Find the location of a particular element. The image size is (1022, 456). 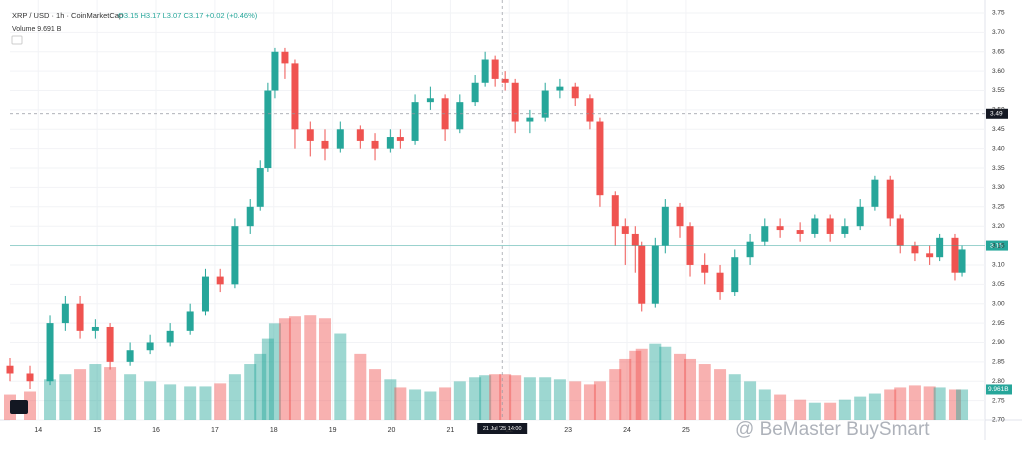

y-tick-label: 3.10 is located at coordinates (998, 265).